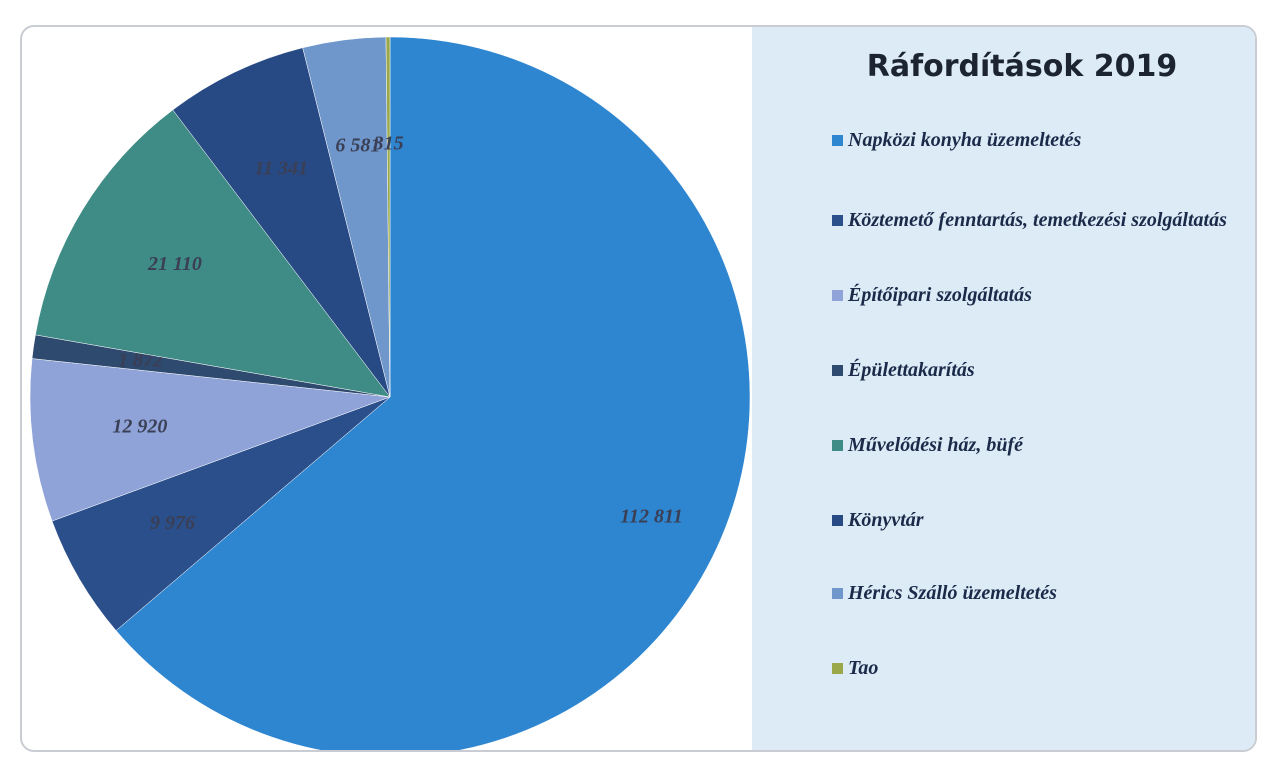 Image resolution: width=1262 pixels, height=761 pixels. Describe the element at coordinates (139, 426) in the screenshot. I see `data-label: 12 920` at that location.